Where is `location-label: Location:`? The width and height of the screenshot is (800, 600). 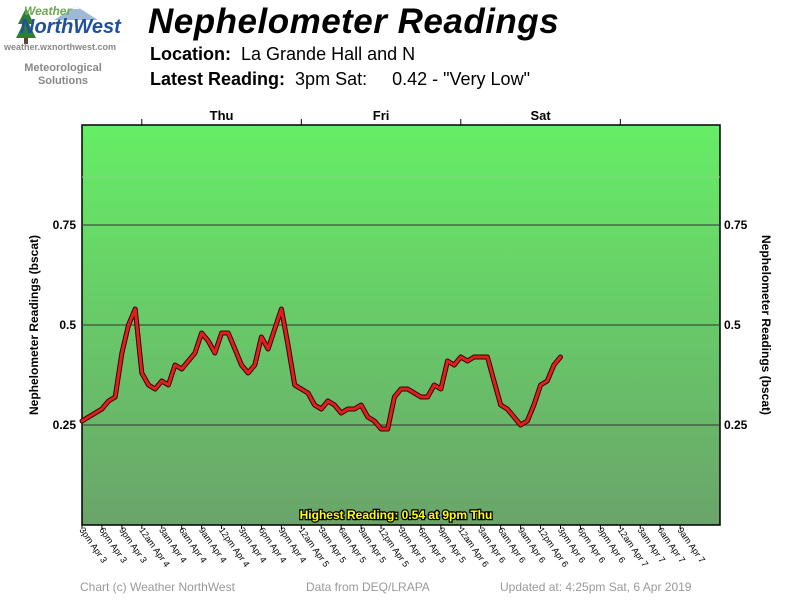
location-label: Location: is located at coordinates (190, 54).